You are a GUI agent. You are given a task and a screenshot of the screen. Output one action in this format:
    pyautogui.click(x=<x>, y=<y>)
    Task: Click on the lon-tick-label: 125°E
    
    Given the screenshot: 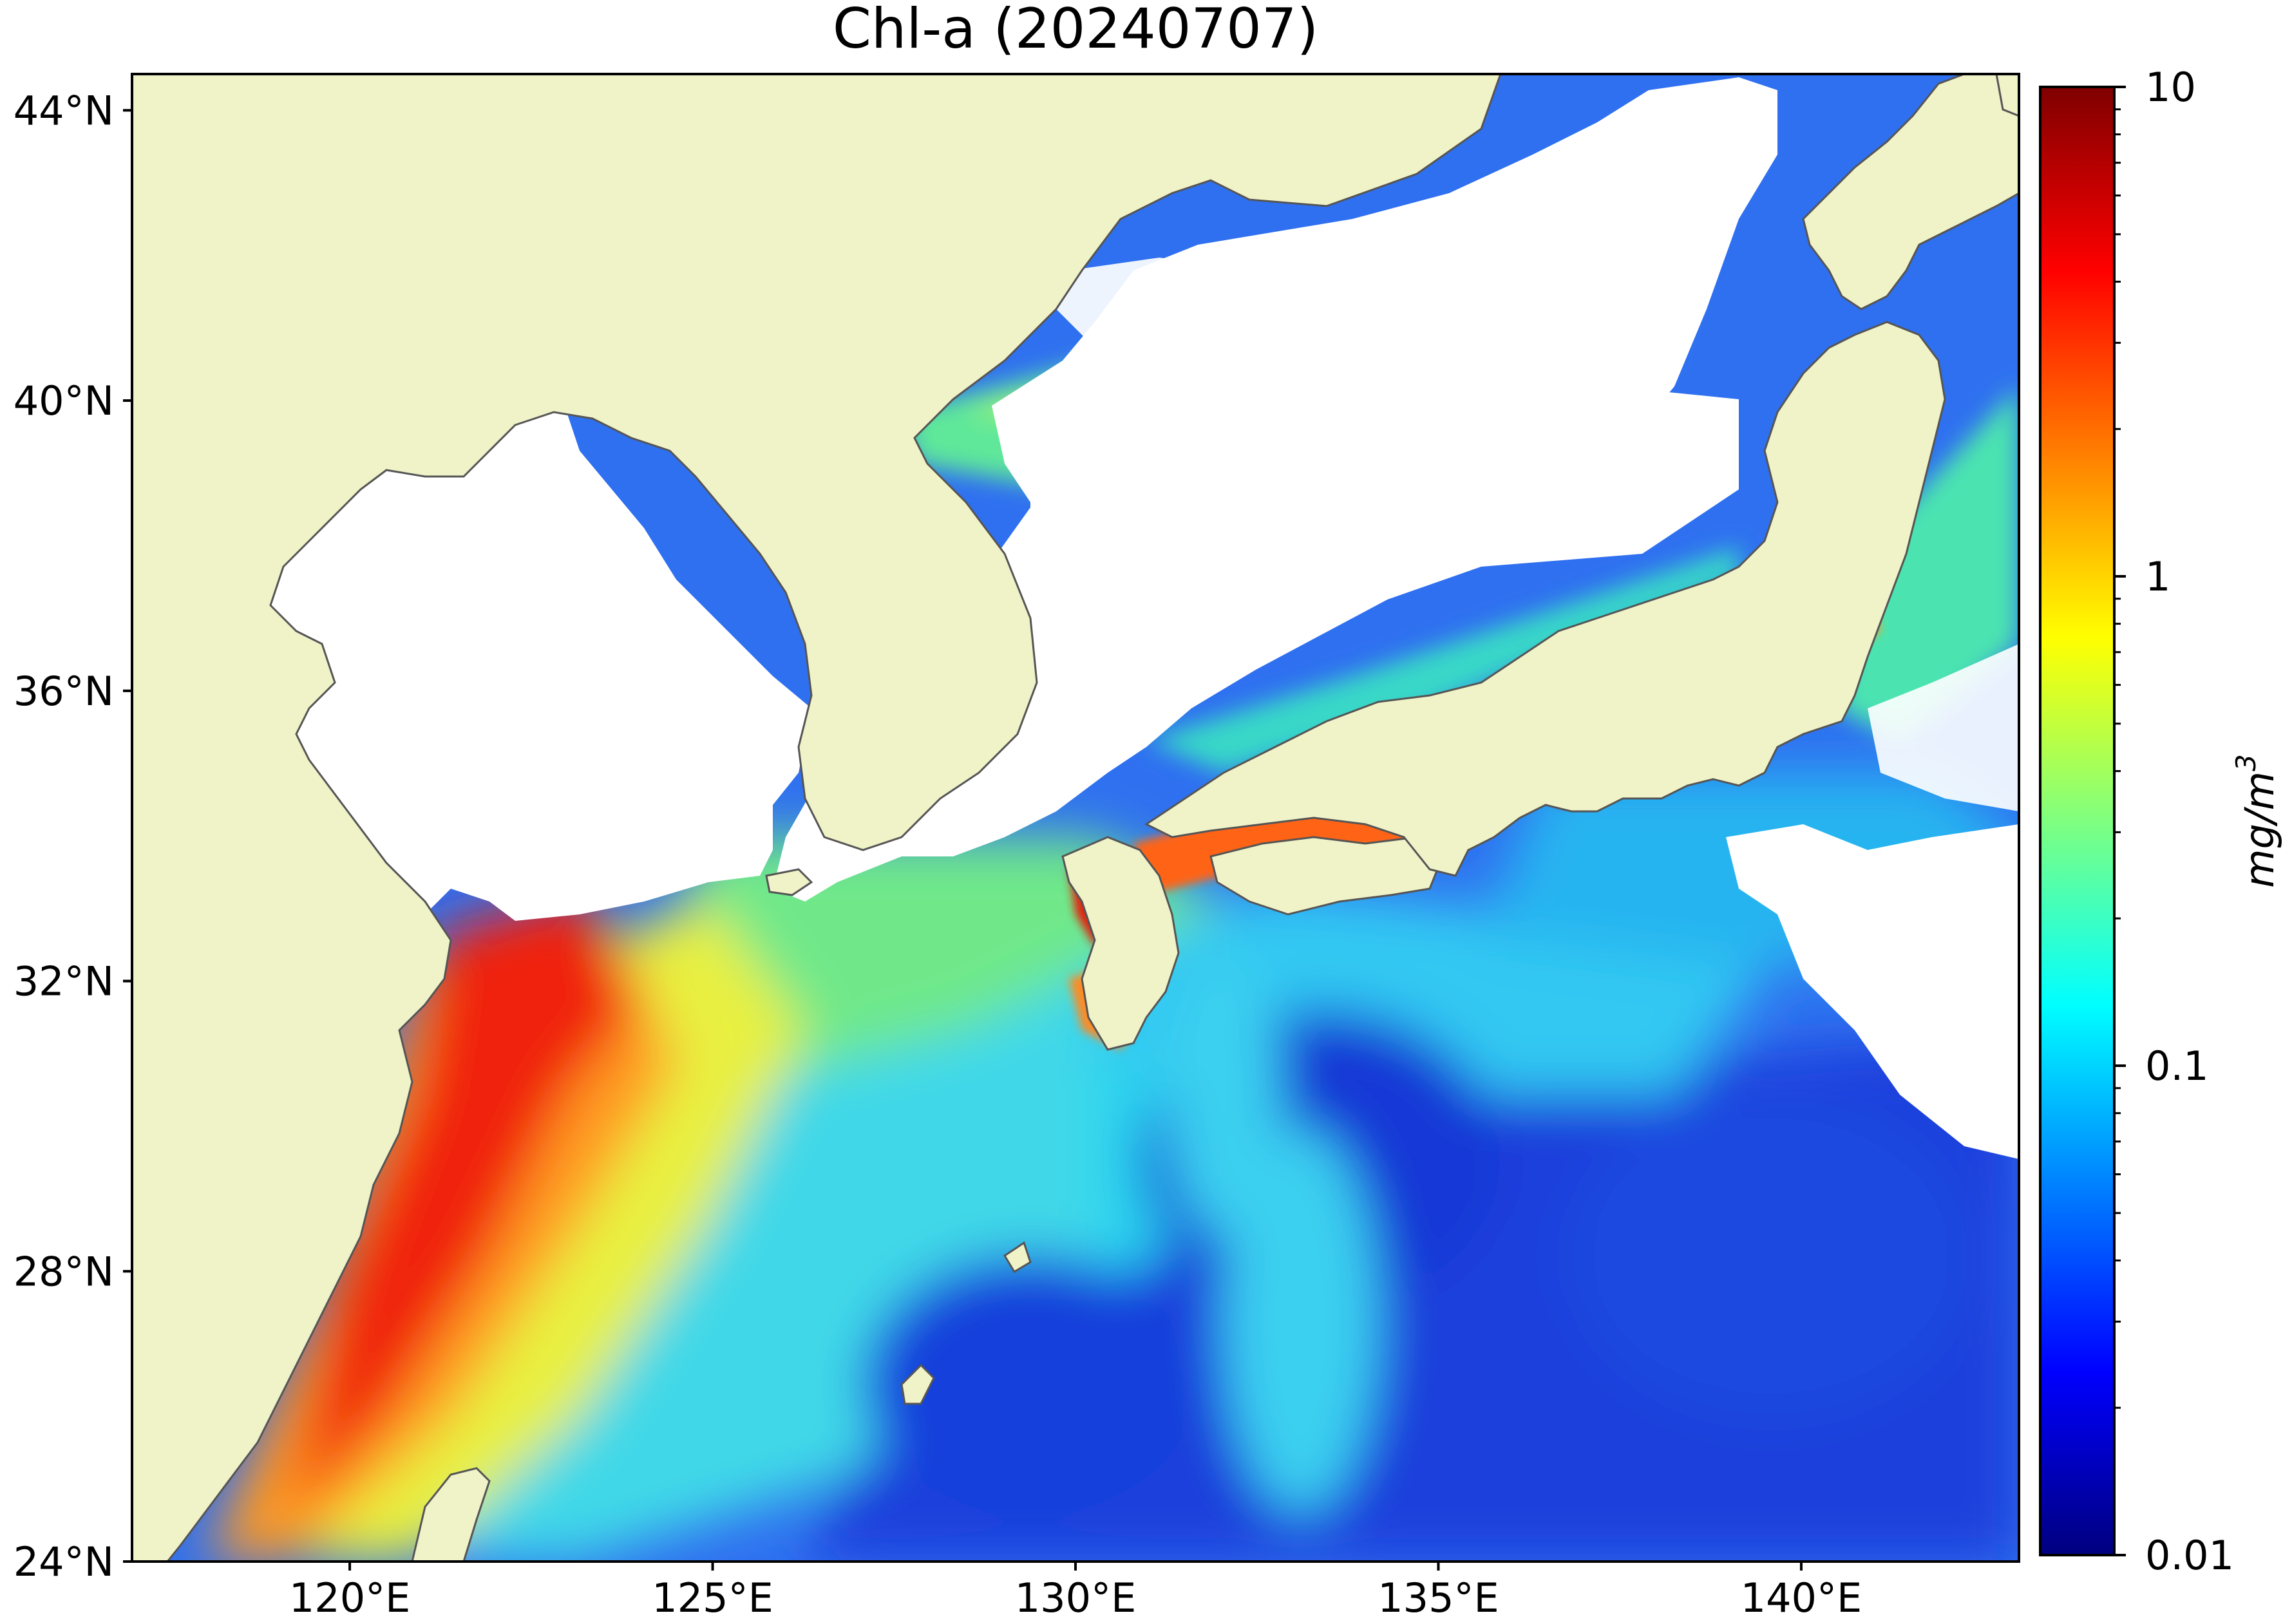 What is the action you would take?
    pyautogui.click(x=712, y=1598)
    